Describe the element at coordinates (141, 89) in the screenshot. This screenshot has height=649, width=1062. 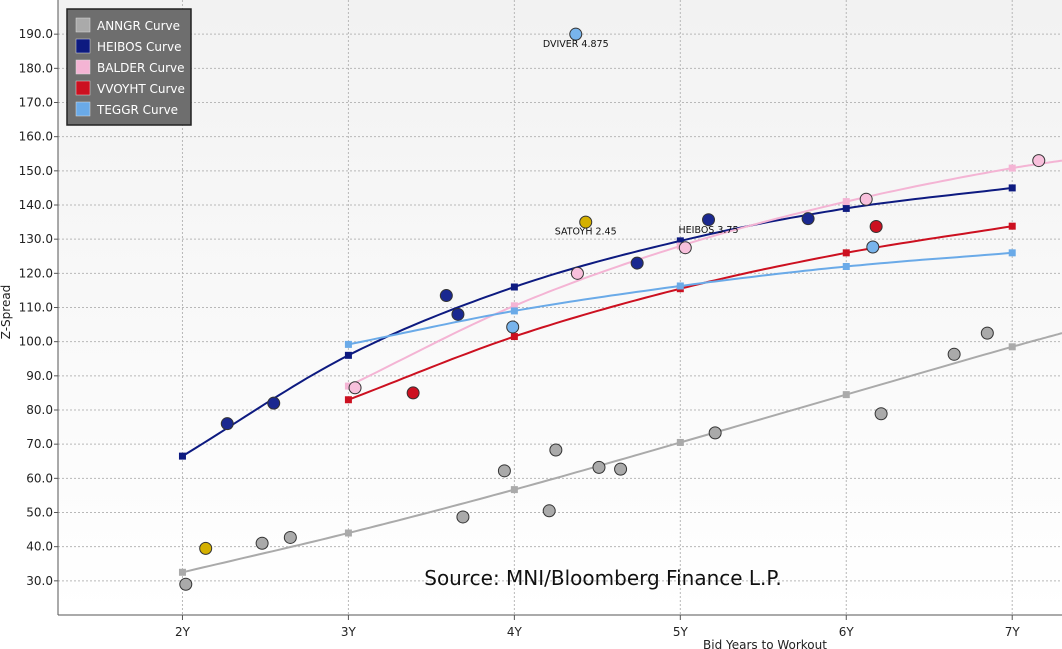
I see `legend-label: VVOYHT Curve` at that location.